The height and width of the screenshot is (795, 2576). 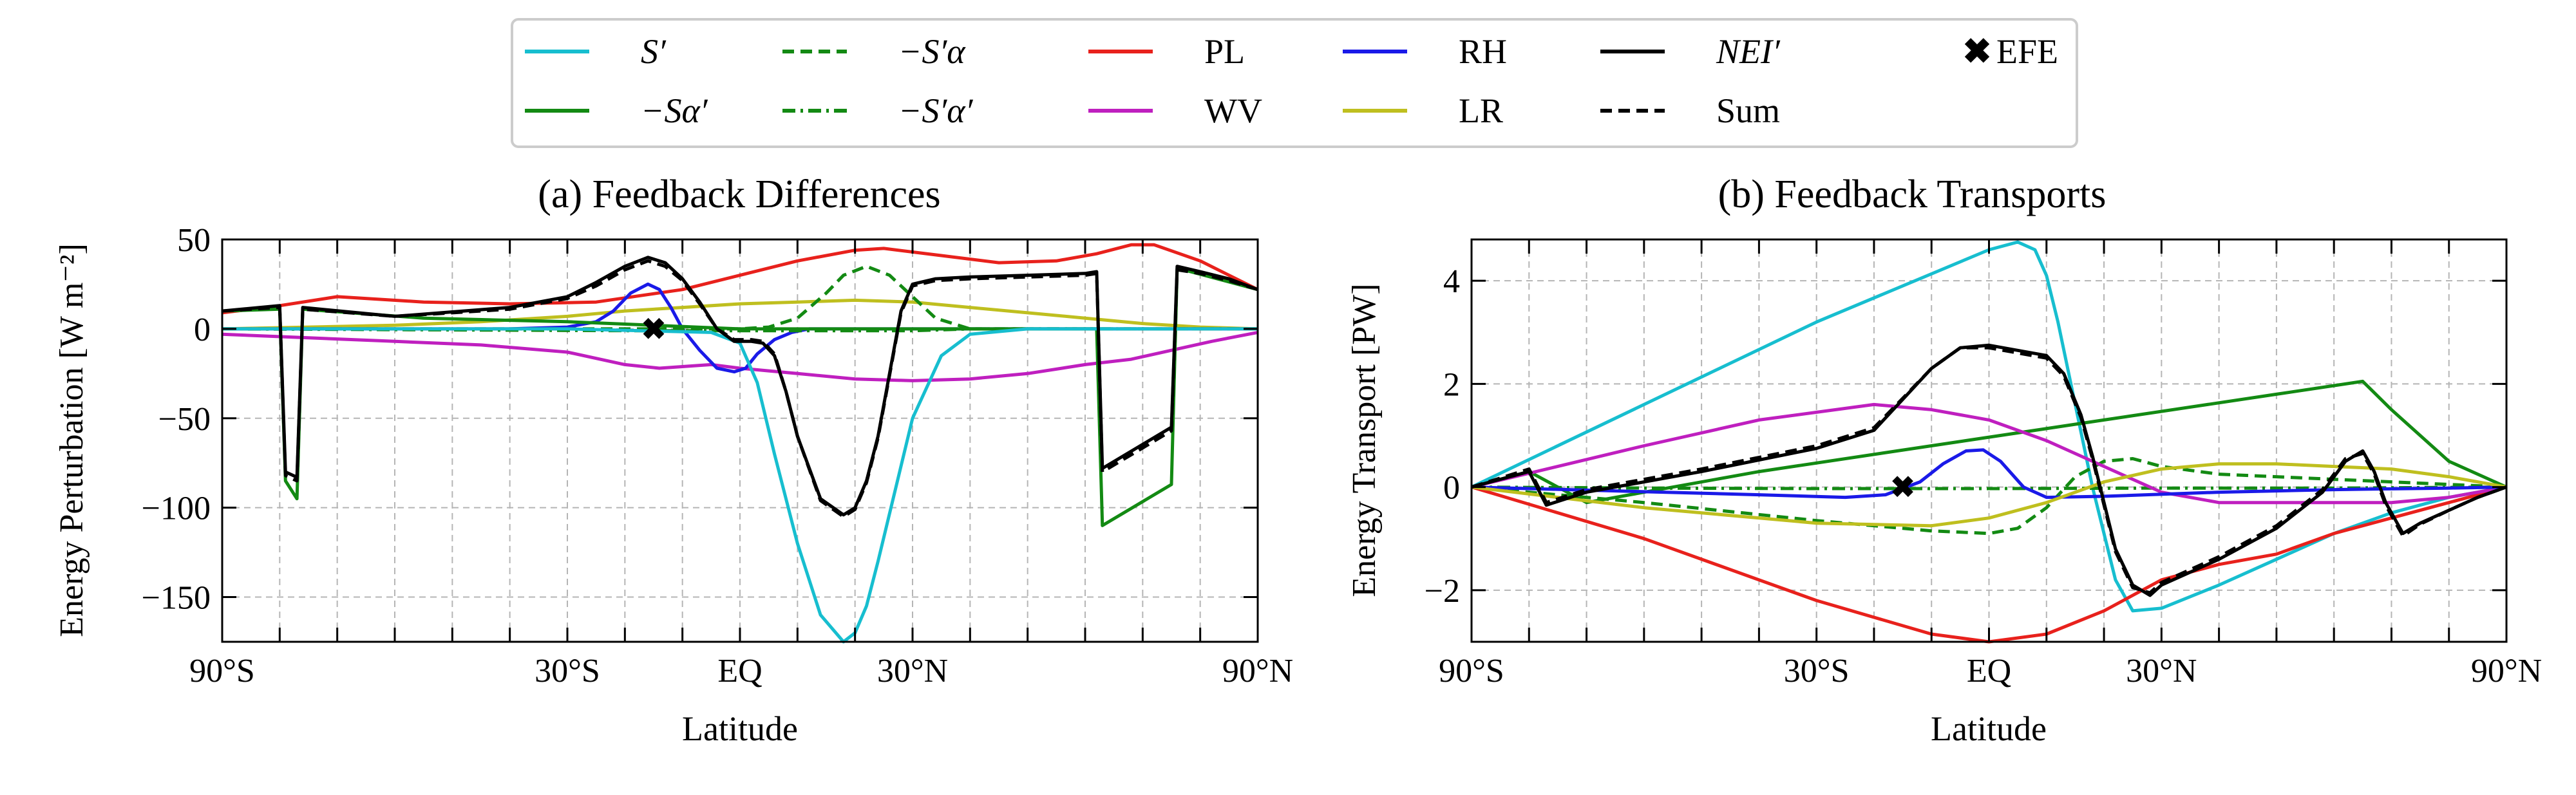 What do you see at coordinates (654, 52) in the screenshot?
I see `legend-label: S′` at bounding box center [654, 52].